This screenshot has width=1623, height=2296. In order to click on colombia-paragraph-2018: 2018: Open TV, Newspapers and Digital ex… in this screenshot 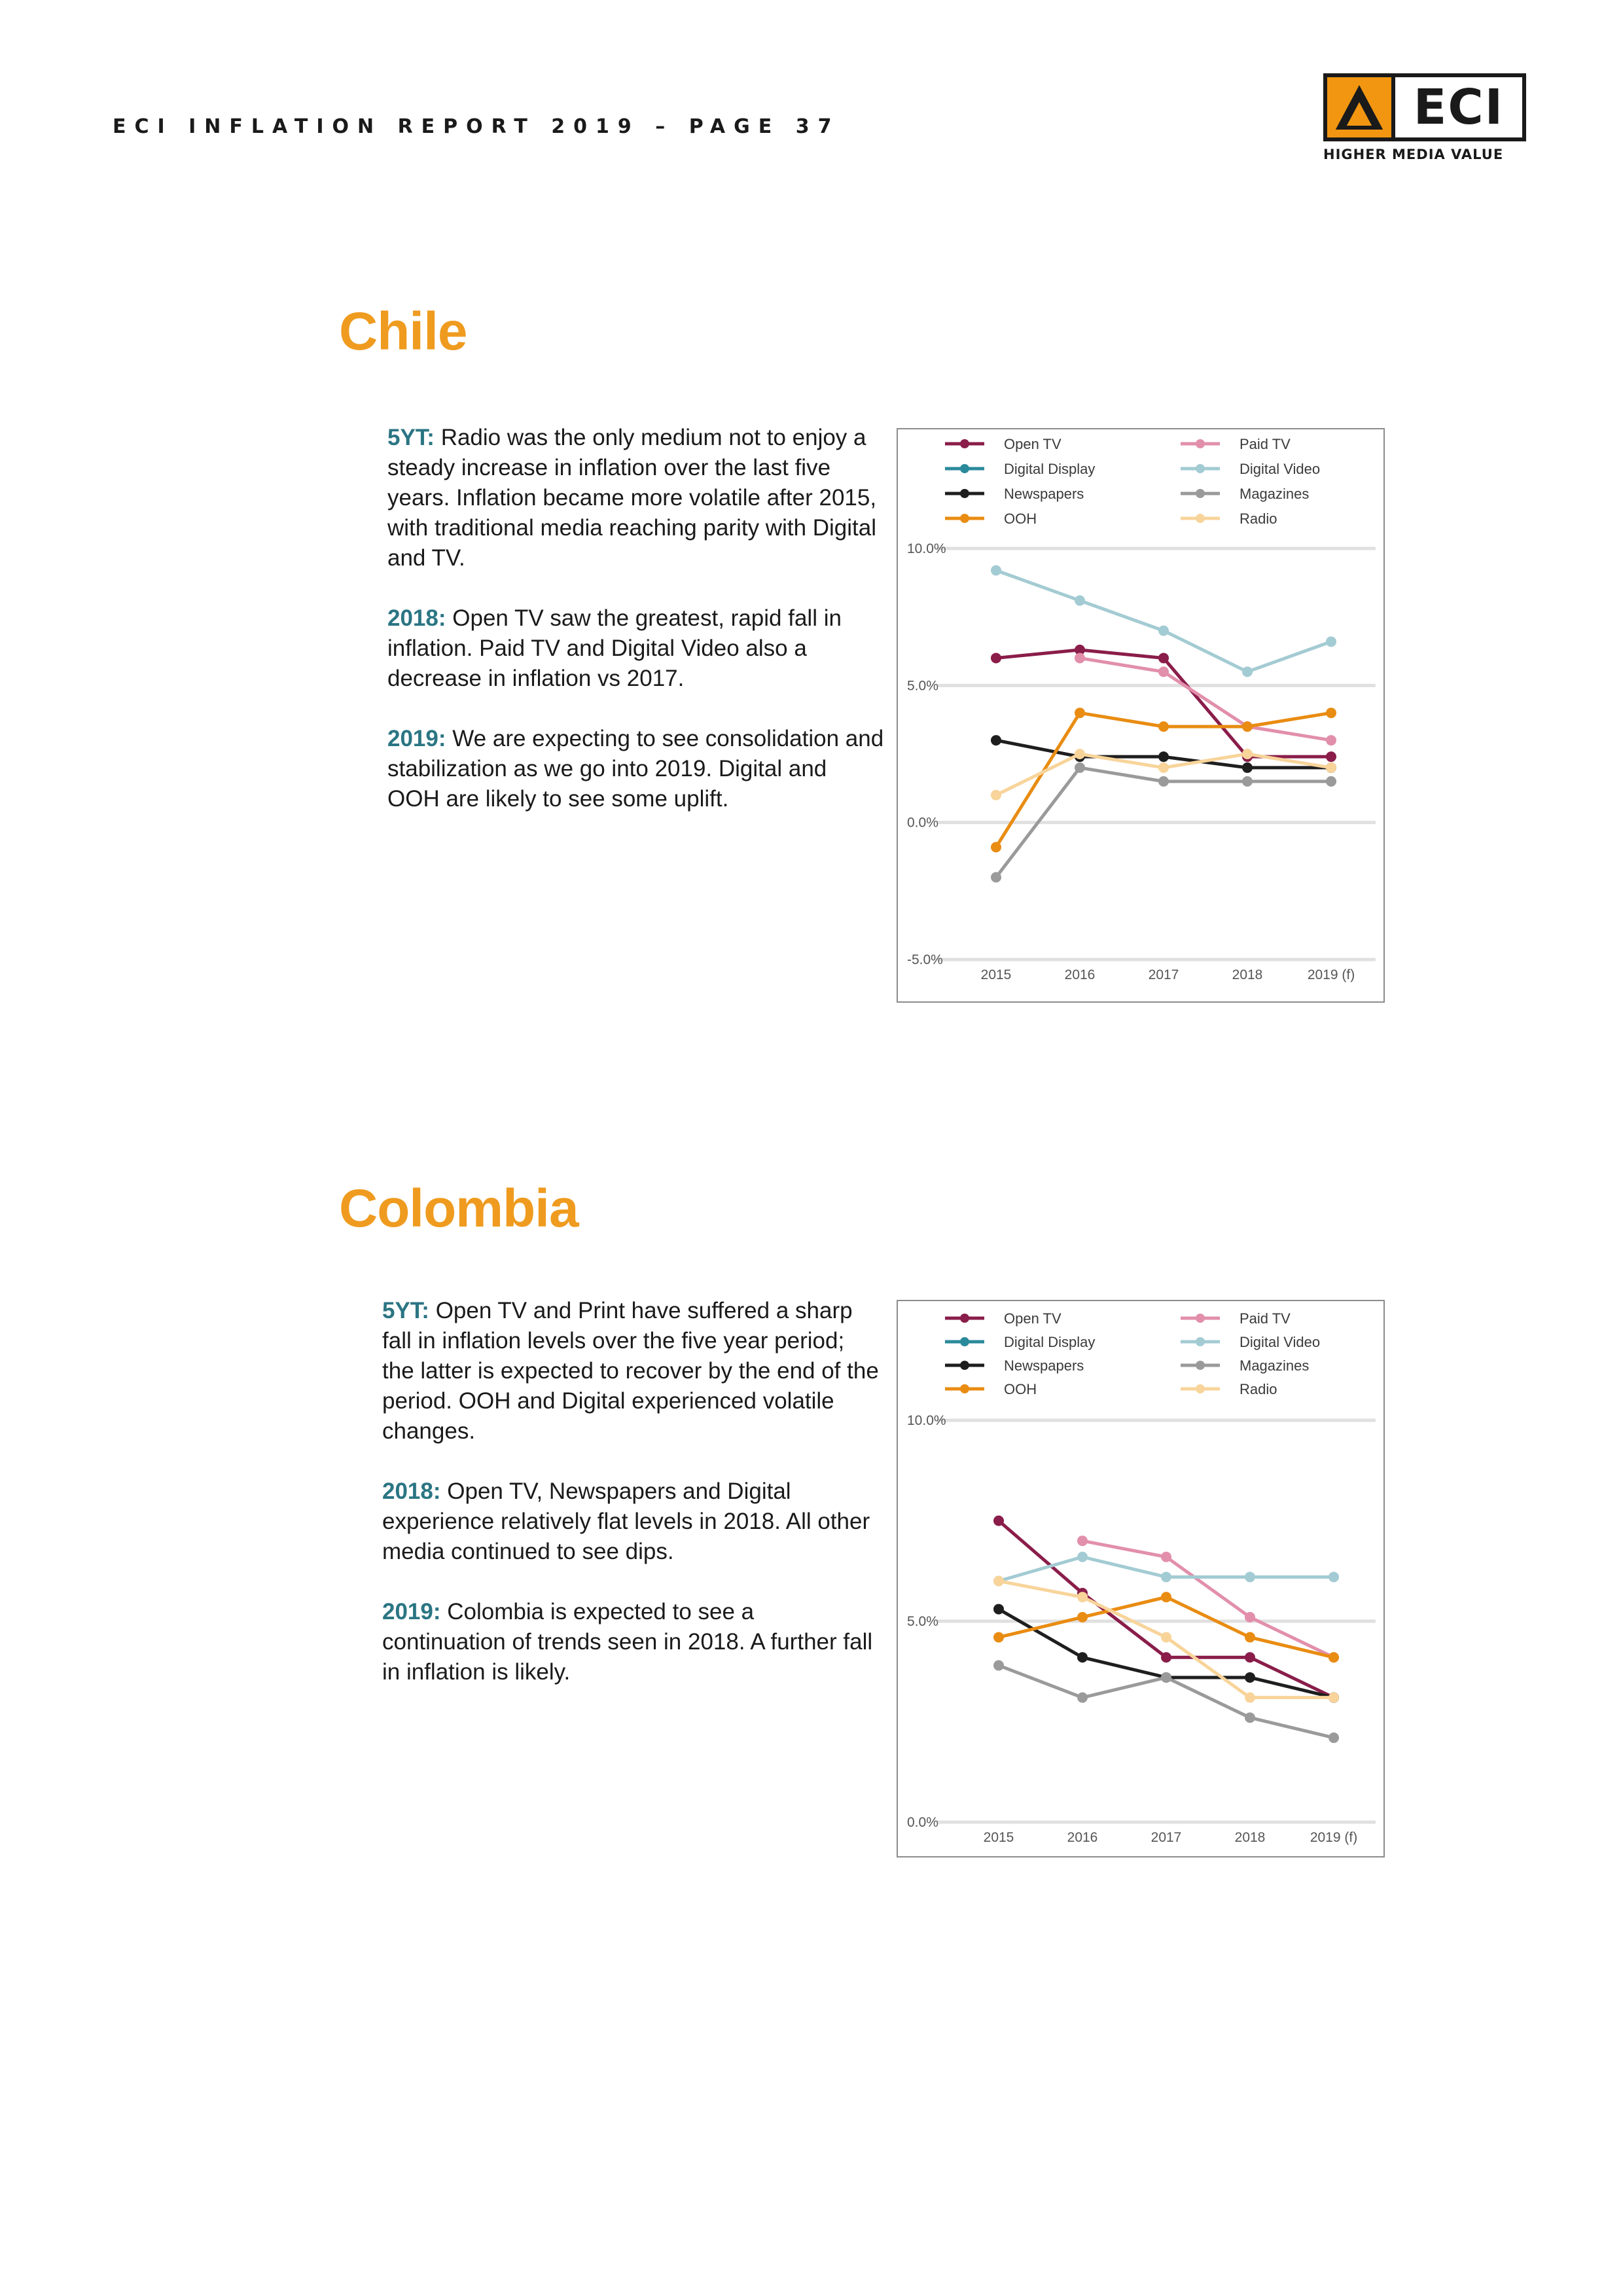, I will do `click(631, 1522)`.